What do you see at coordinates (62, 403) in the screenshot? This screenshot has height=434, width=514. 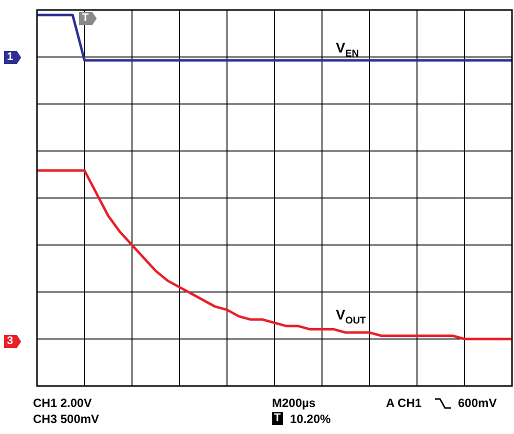 I see `text: CH1 2.00V` at bounding box center [62, 403].